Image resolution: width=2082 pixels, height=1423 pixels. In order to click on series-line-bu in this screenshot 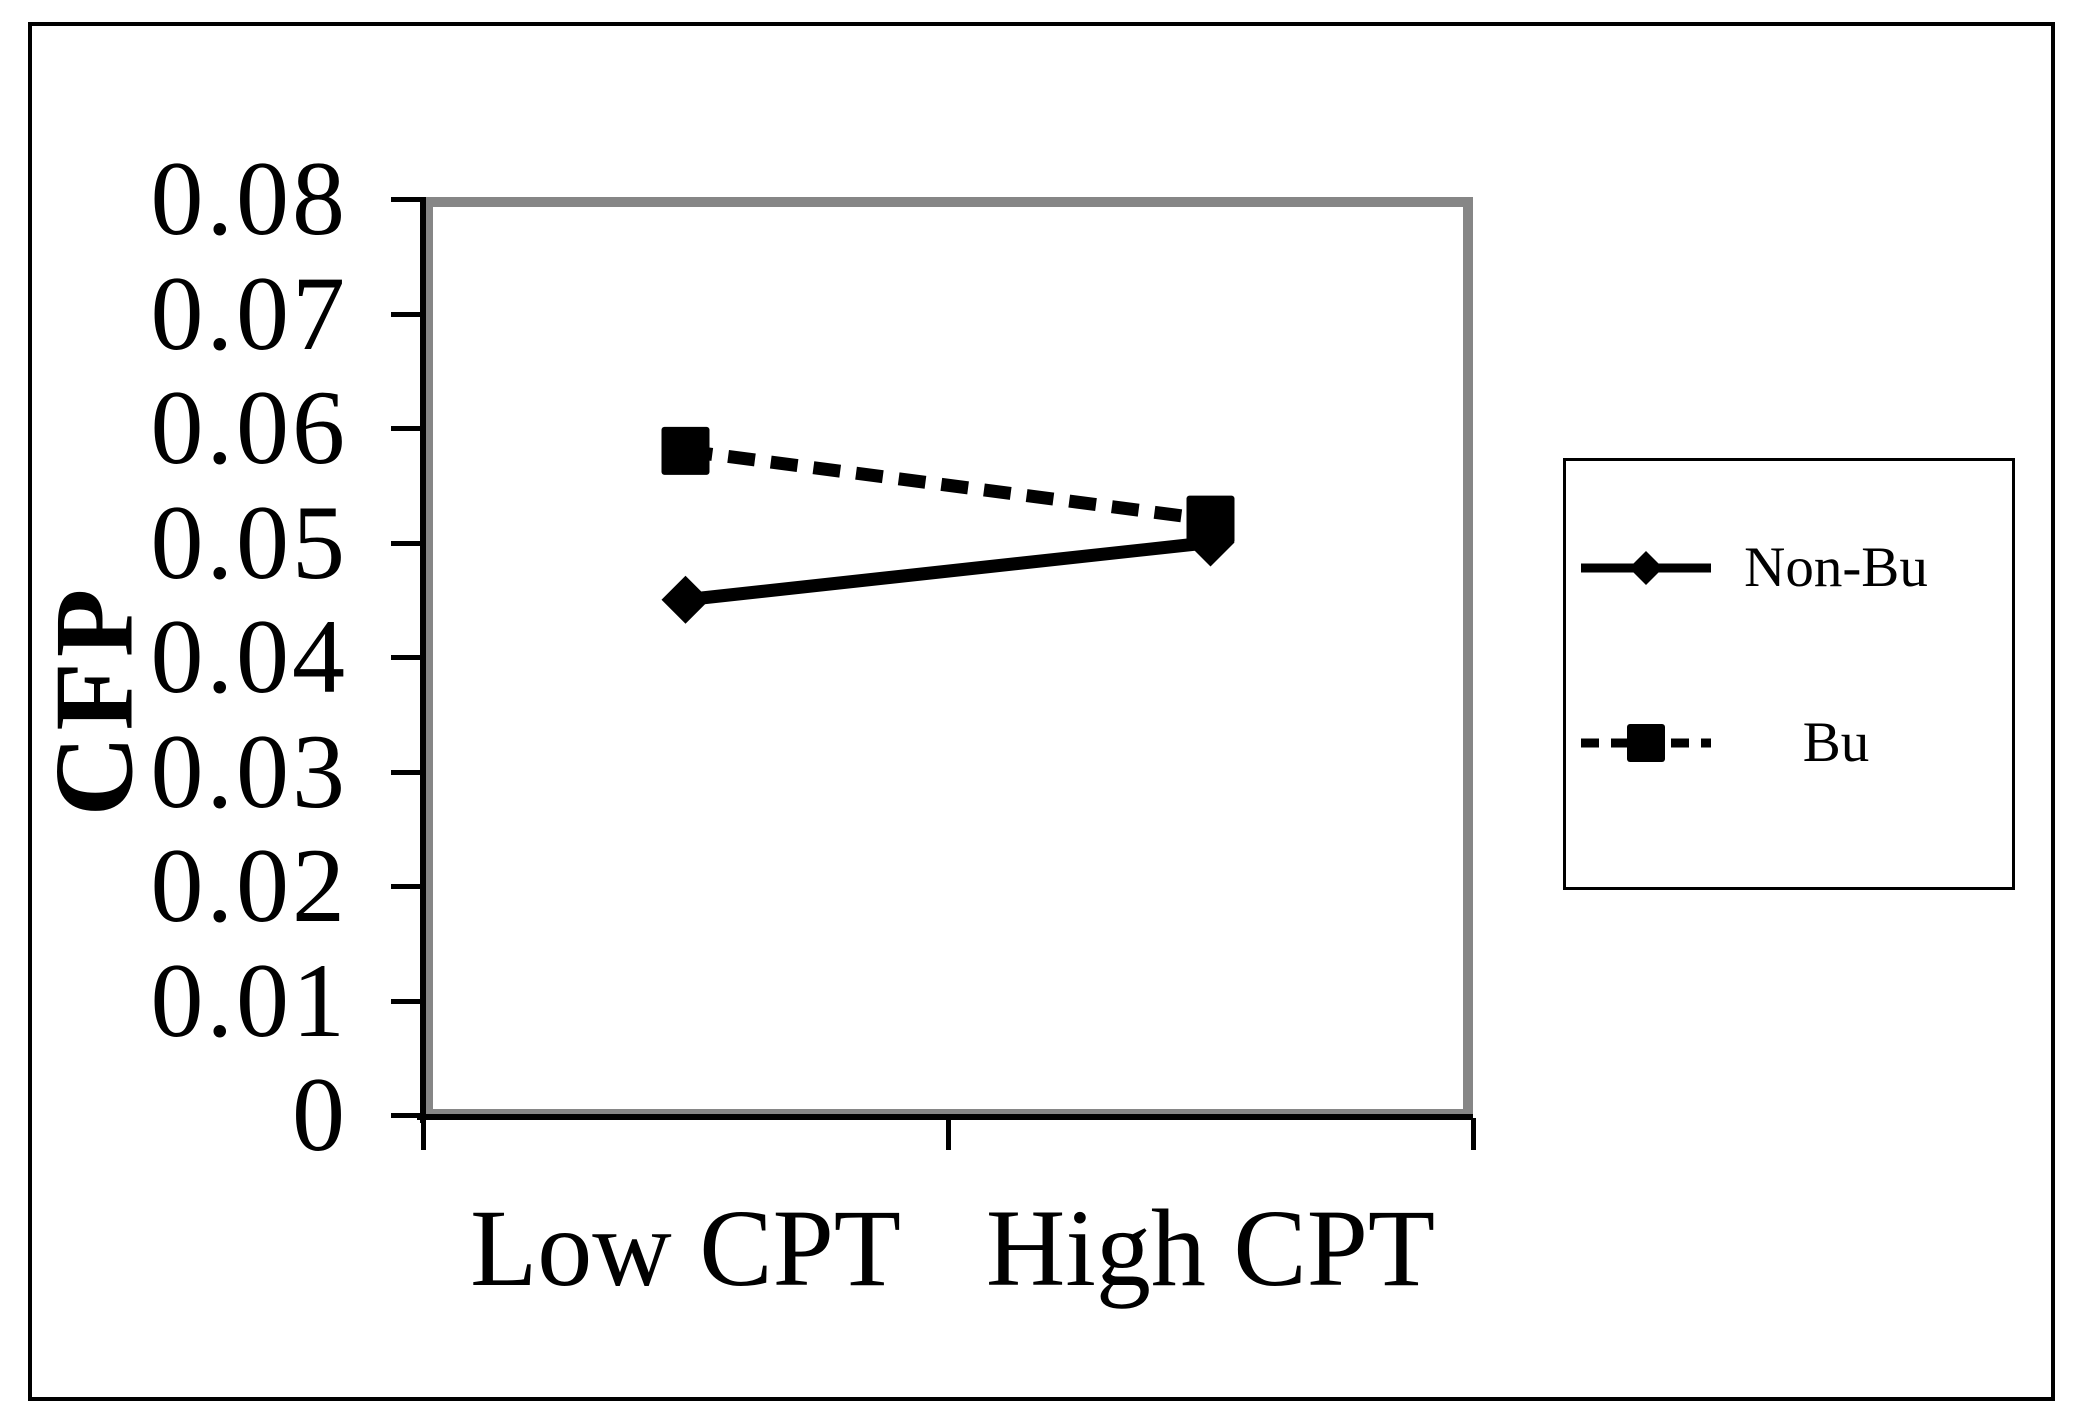, I will do `click(948, 485)`.